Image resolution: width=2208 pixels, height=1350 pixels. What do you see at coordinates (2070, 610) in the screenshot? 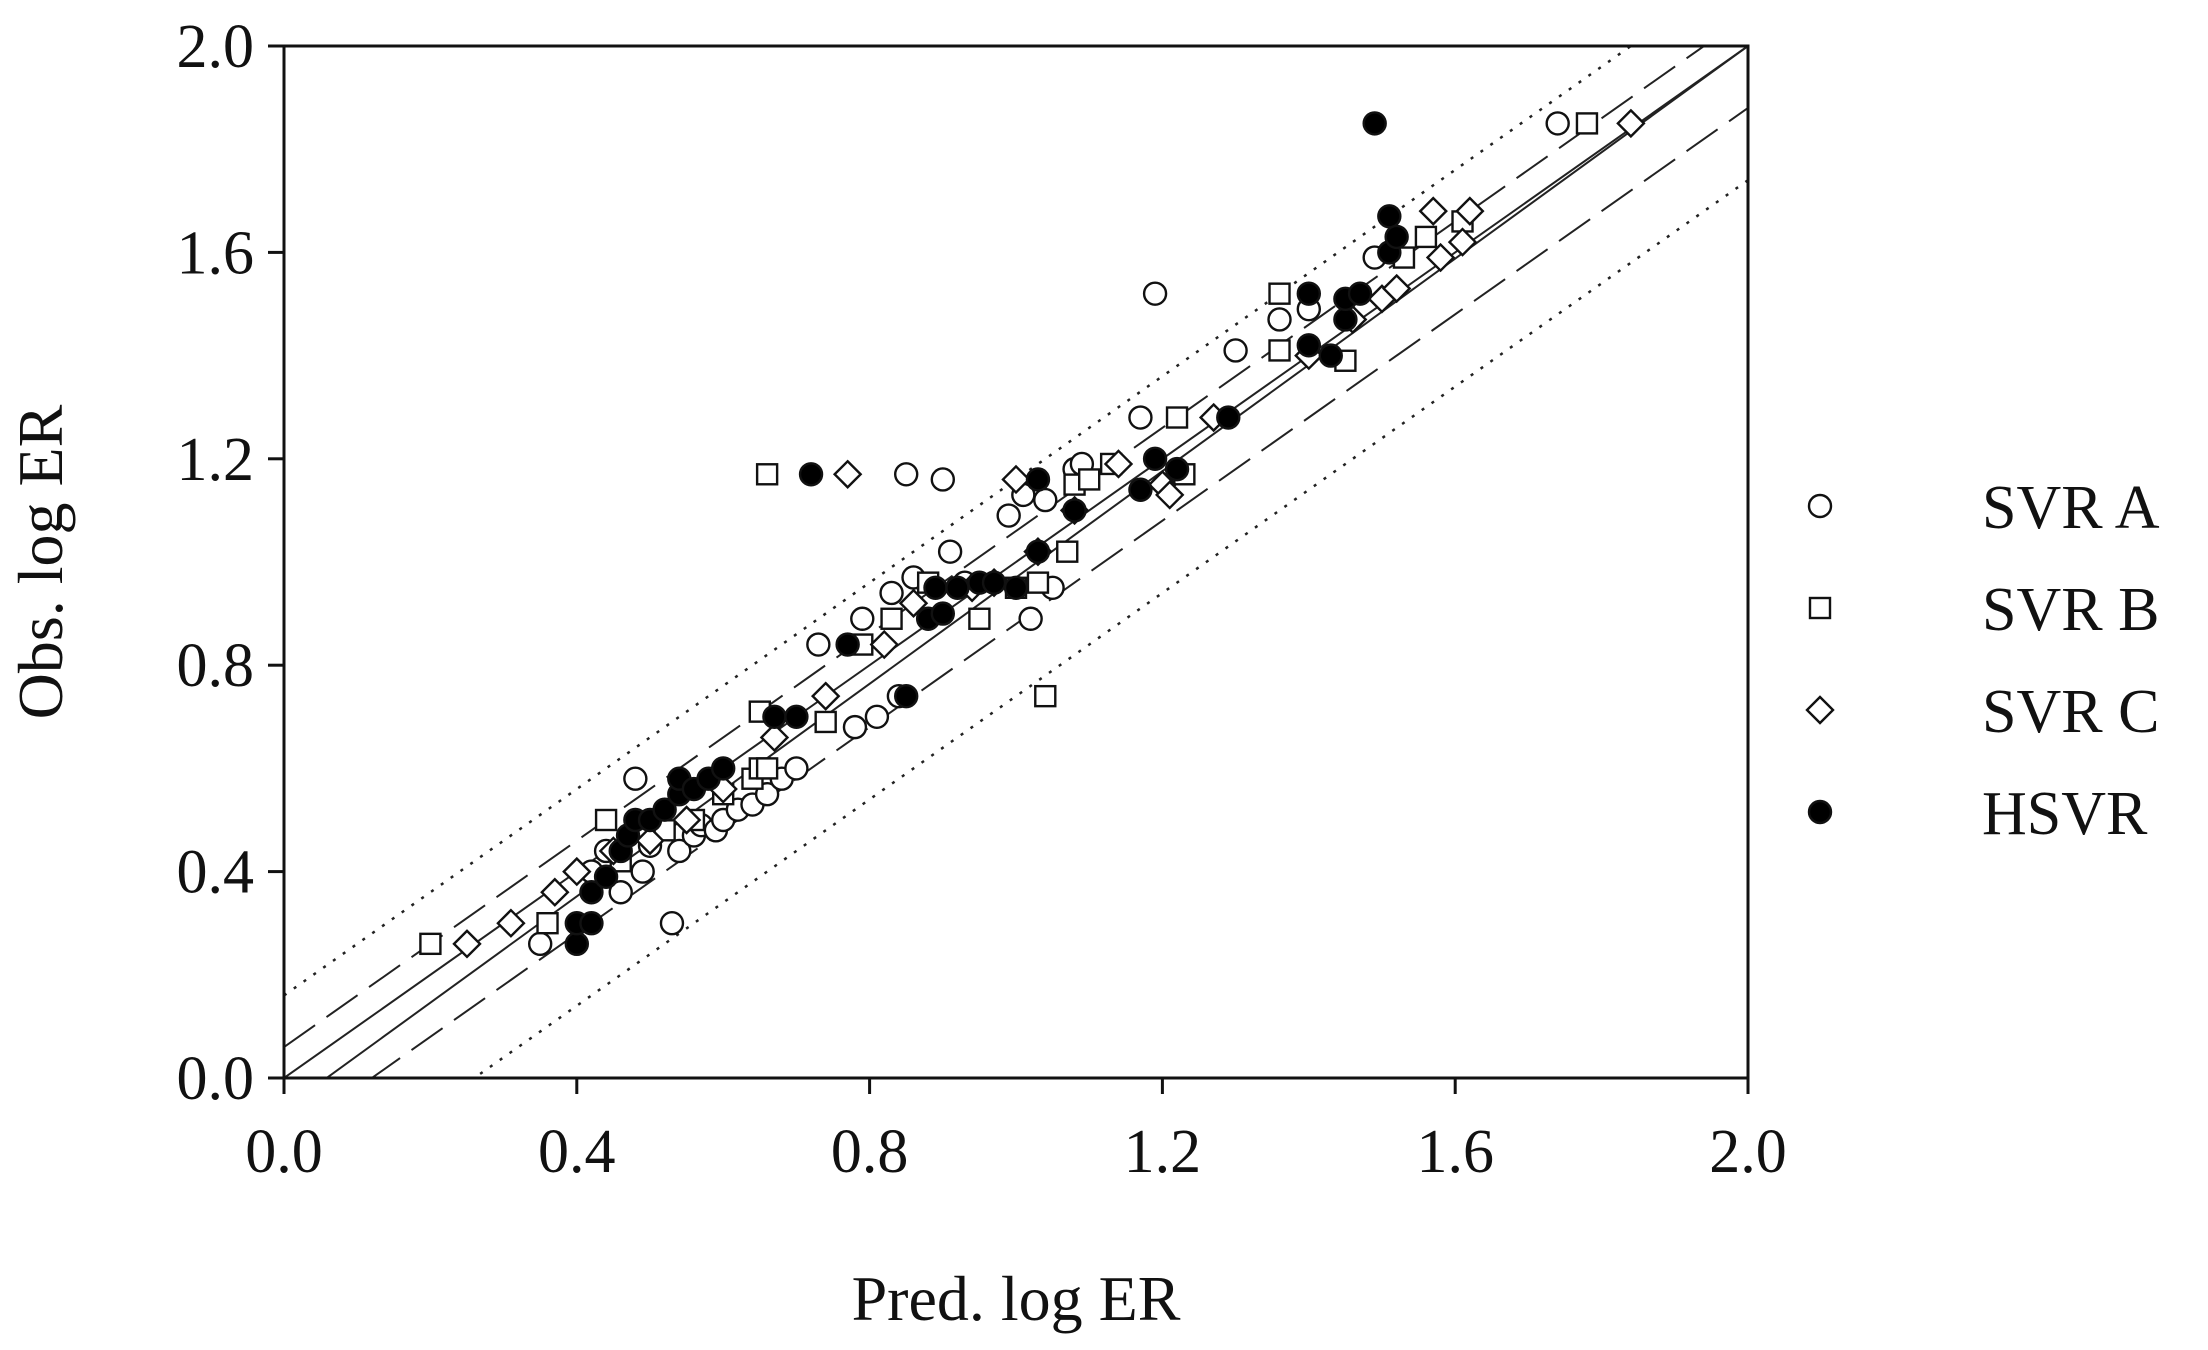
I see `legend-label: SVR B` at bounding box center [2070, 610].